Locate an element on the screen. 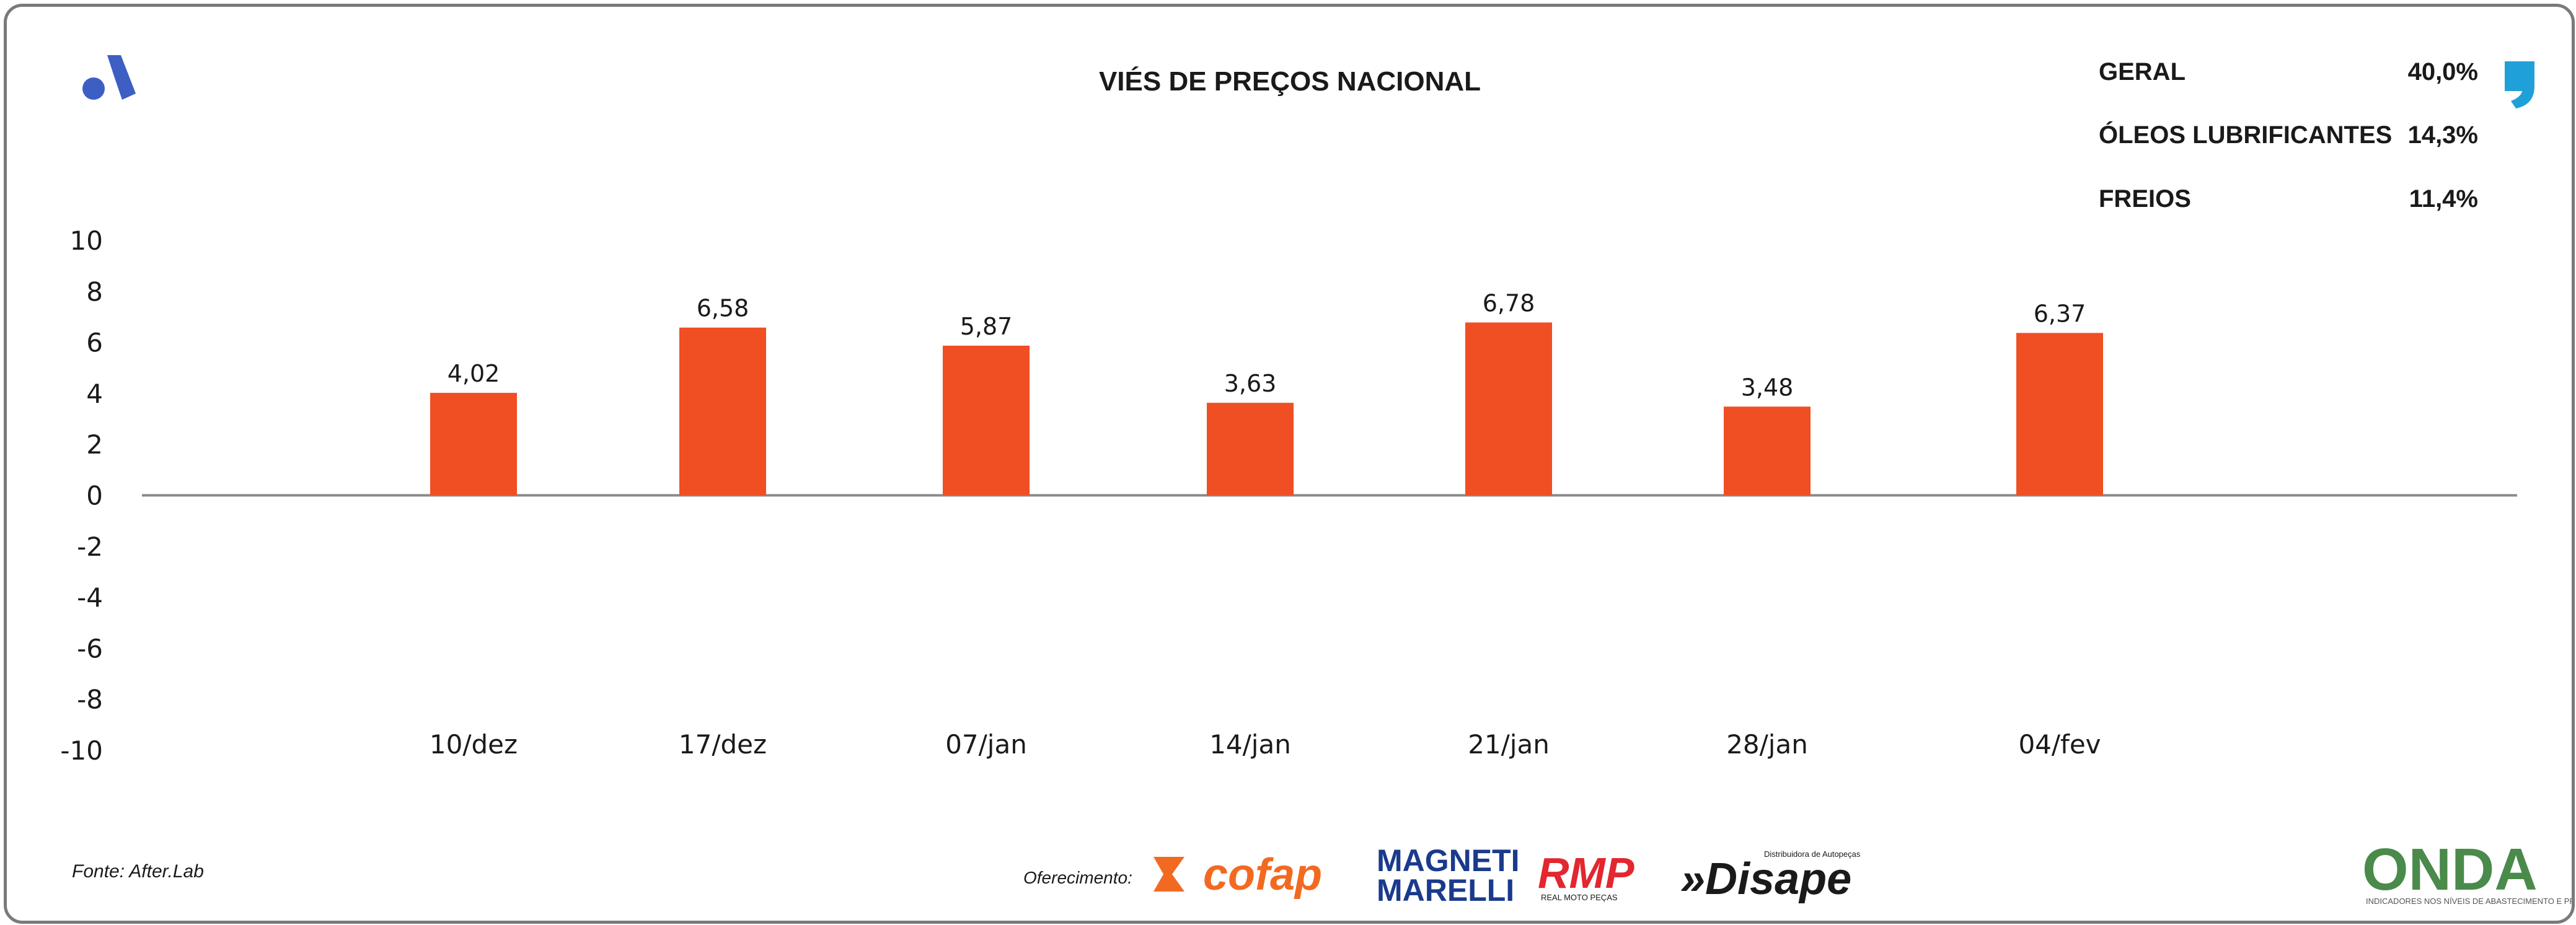 Image resolution: width=2576 pixels, height=925 pixels. disape-logo: Distribuidora de Autopeças »Disape is located at coordinates (1770, 876).